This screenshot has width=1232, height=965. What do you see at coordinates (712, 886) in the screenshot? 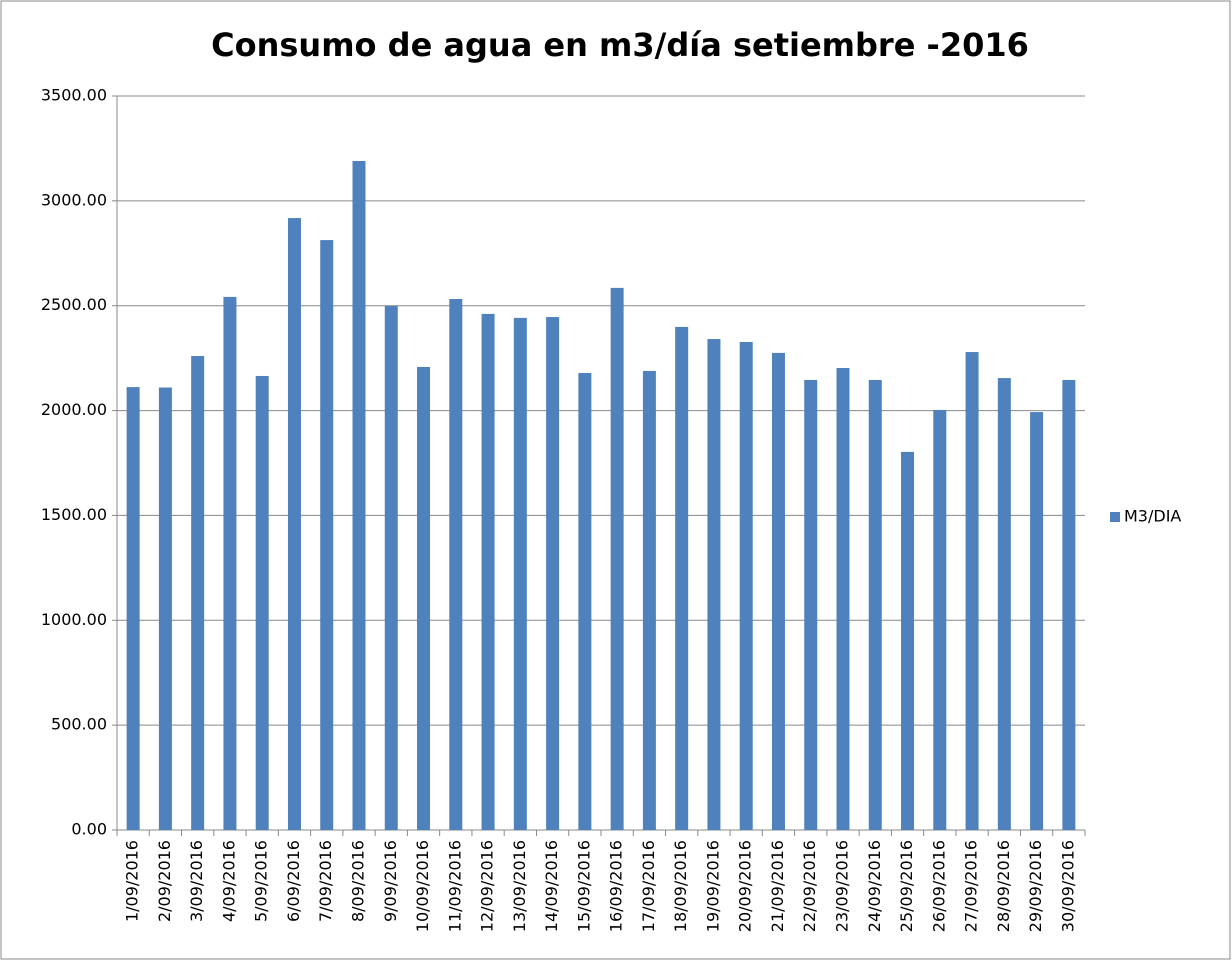
I see `x-tick-label: 19/09/2016` at bounding box center [712, 886].